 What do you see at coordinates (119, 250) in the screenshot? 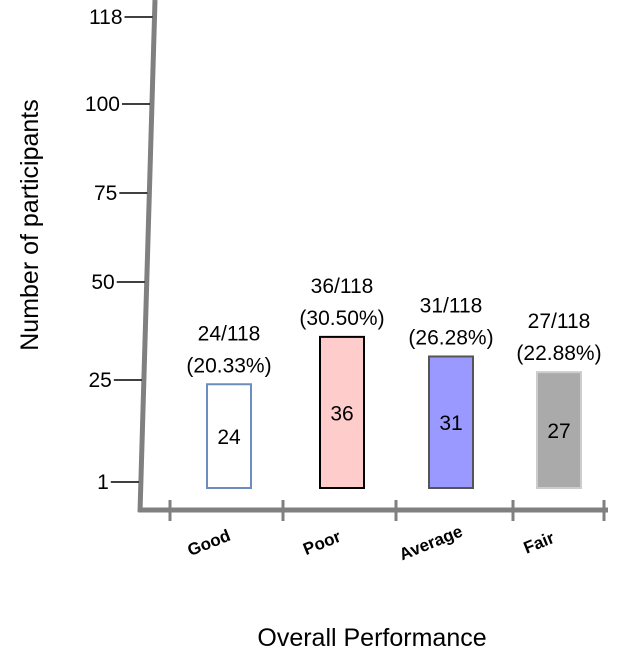
I see `y-ticks: 1 25 50 75 100 118` at bounding box center [119, 250].